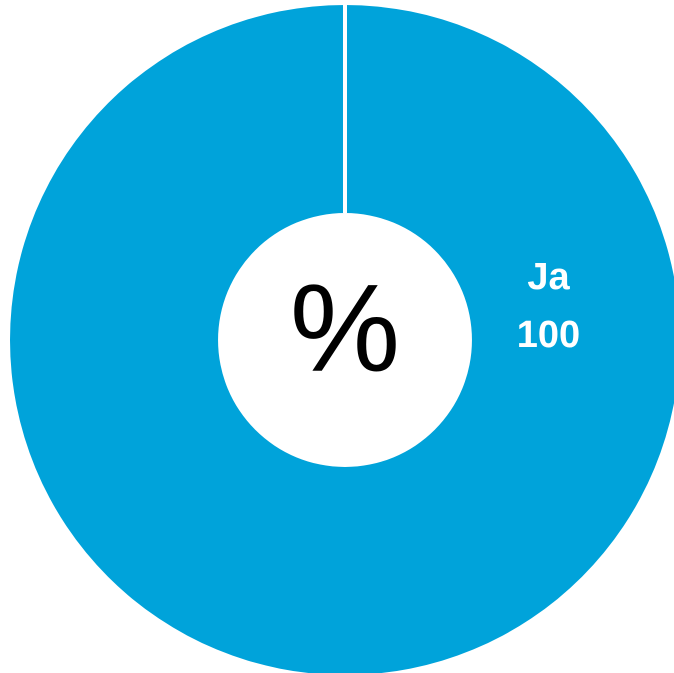 Image resolution: width=674 pixels, height=673 pixels. What do you see at coordinates (548, 335) in the screenshot?
I see `slice-value: 100` at bounding box center [548, 335].